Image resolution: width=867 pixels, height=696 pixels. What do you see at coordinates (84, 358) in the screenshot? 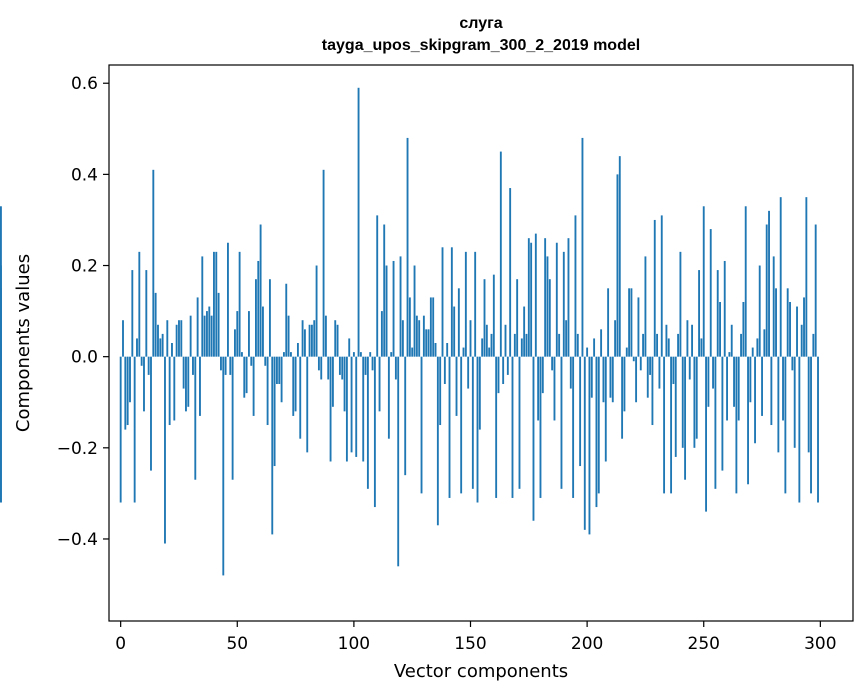
I see `y-tick-label: 0.0` at bounding box center [84, 358].